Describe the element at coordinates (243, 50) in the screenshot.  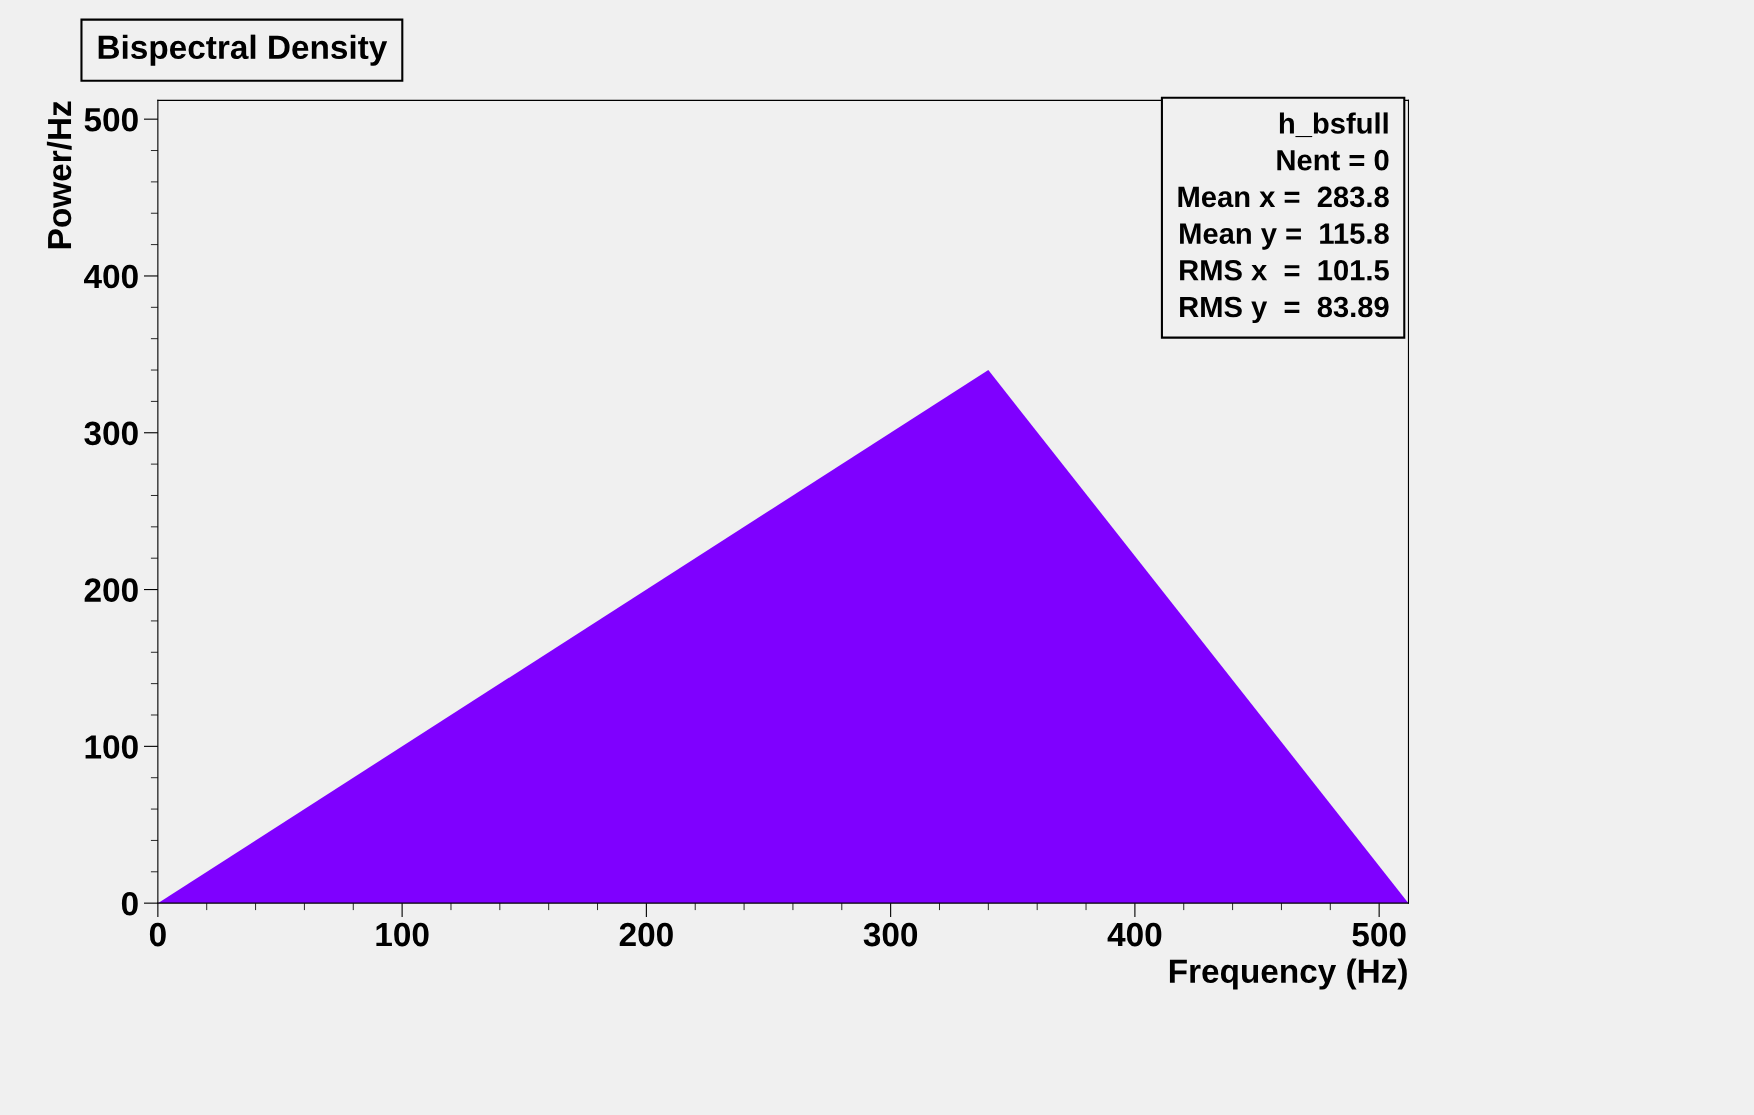
I see `chart-title: Bispectral Density` at that location.